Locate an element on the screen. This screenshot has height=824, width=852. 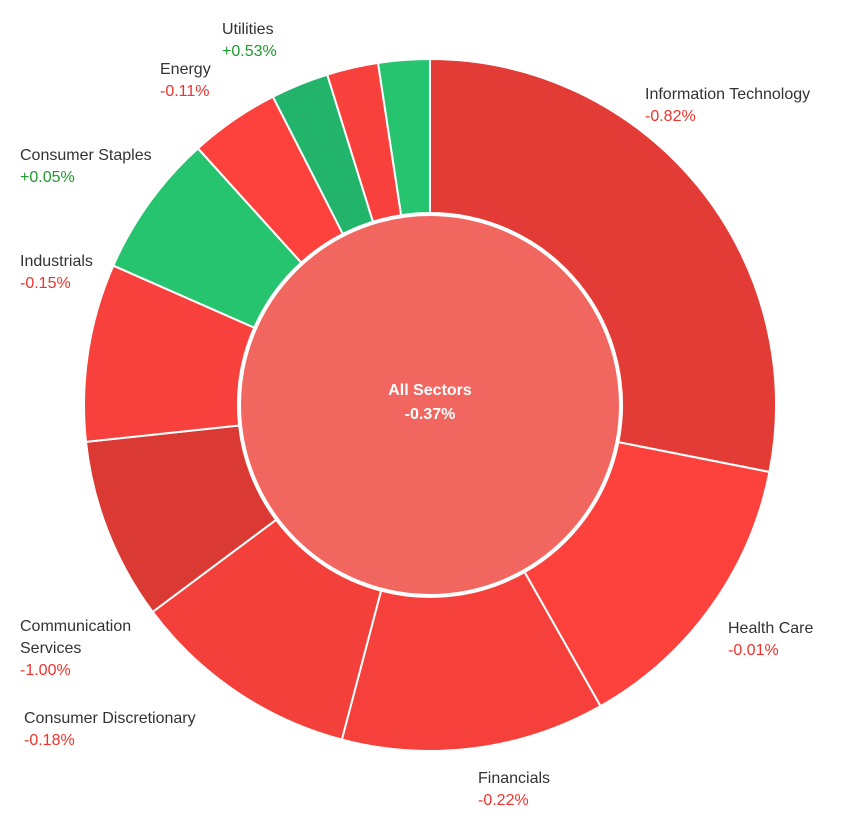
sector-change: -0.15% is located at coordinates (45, 283).